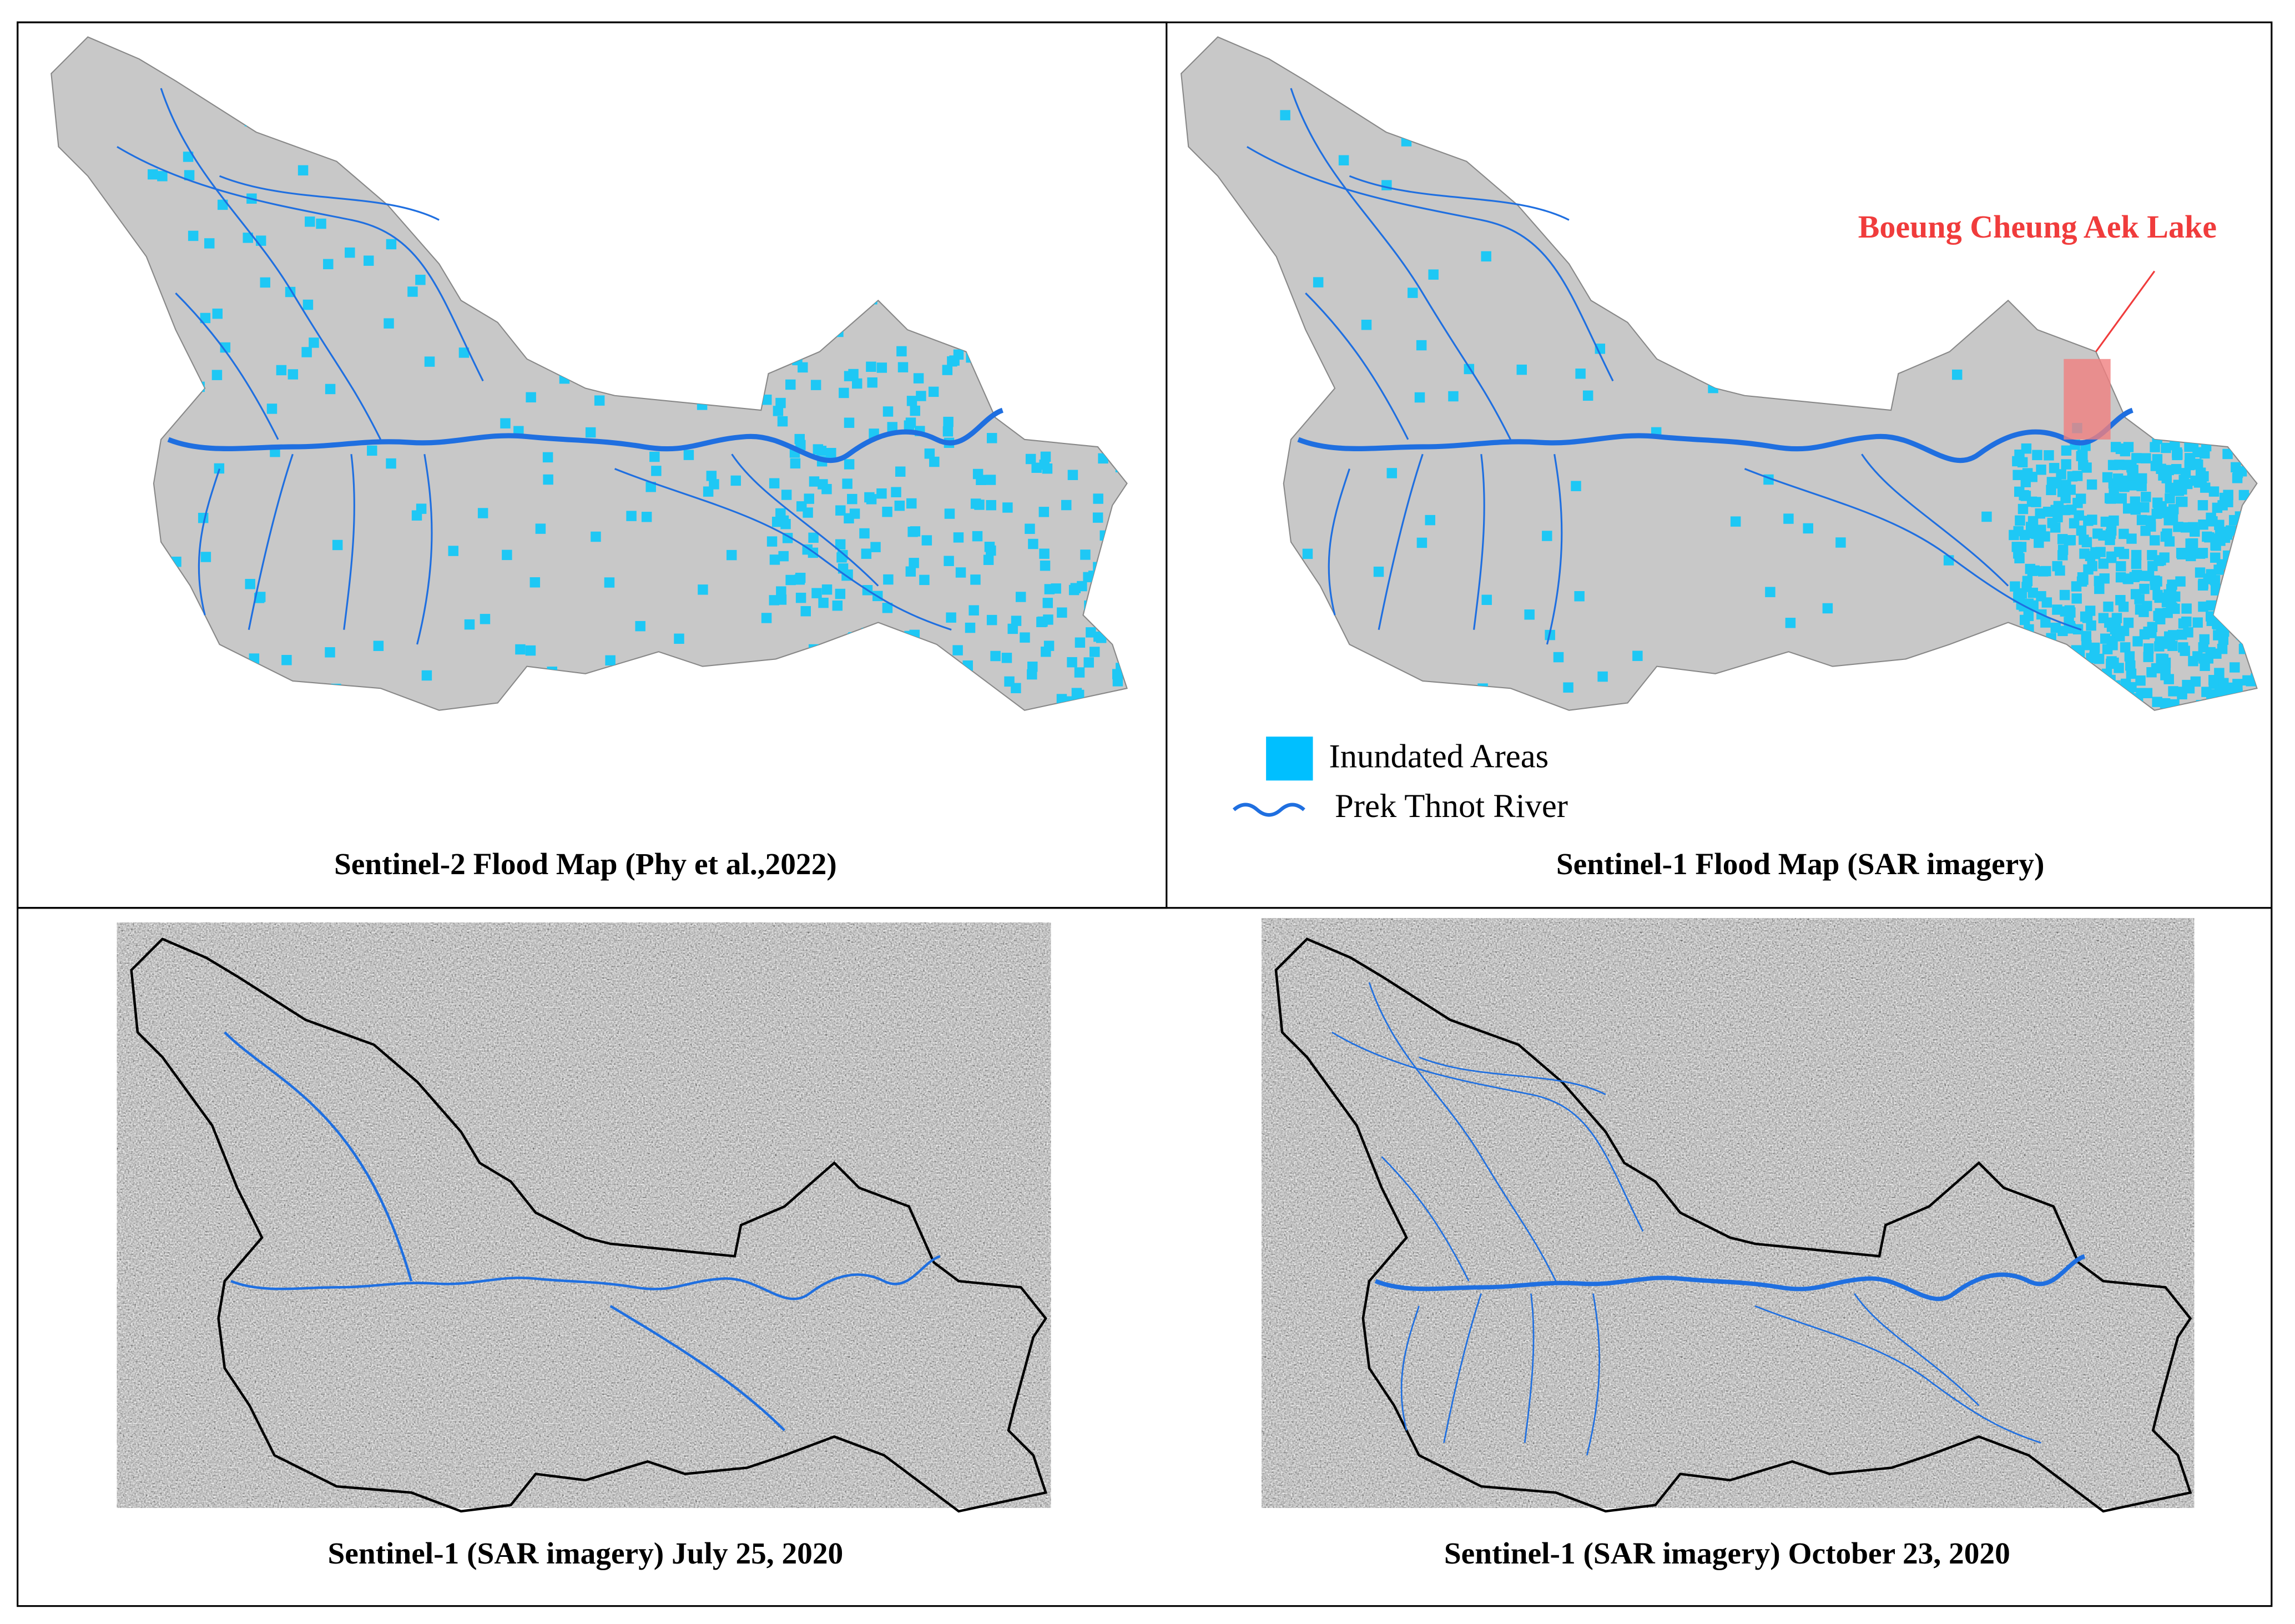 This screenshot has width=2295, height=1624. Describe the element at coordinates (585, 864) in the screenshot. I see `caption: Sentinel-2 Flood Map (Phy et al.,2022)` at that location.